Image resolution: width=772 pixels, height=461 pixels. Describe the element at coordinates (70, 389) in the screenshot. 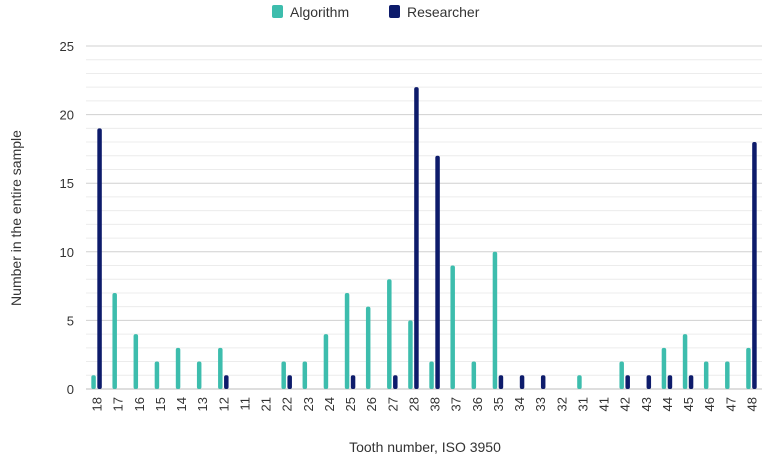

I see `y-tick-label: 0` at that location.